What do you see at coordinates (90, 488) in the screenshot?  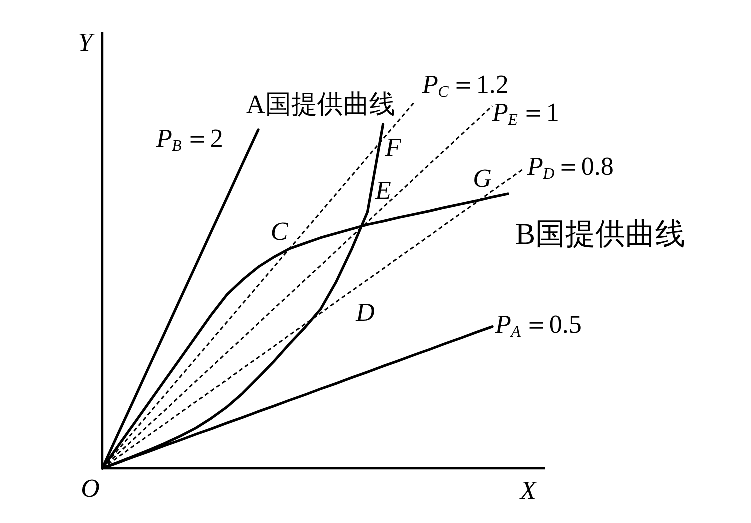 I see `text: O` at bounding box center [90, 488].